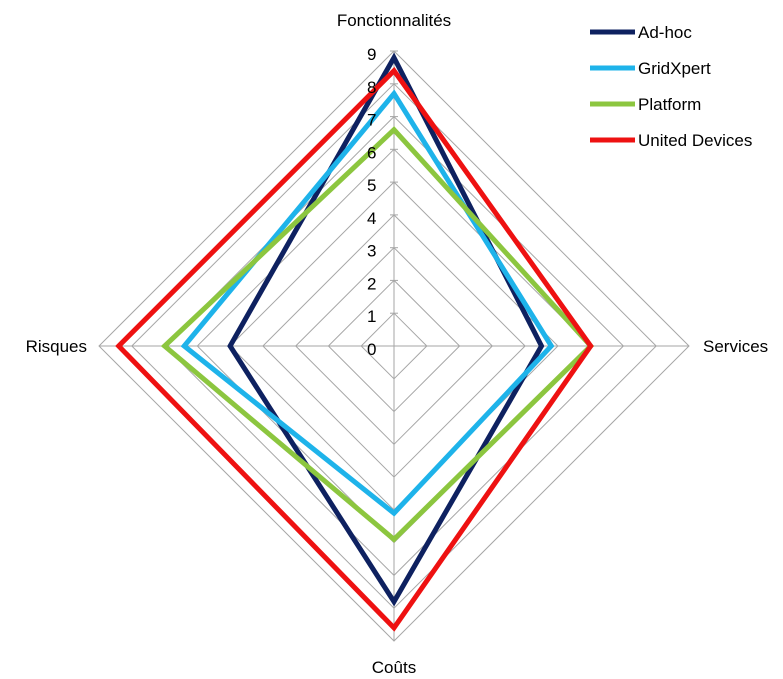 This screenshot has width=783, height=679. What do you see at coordinates (371, 283) in the screenshot?
I see `tick-label: 2` at bounding box center [371, 283].